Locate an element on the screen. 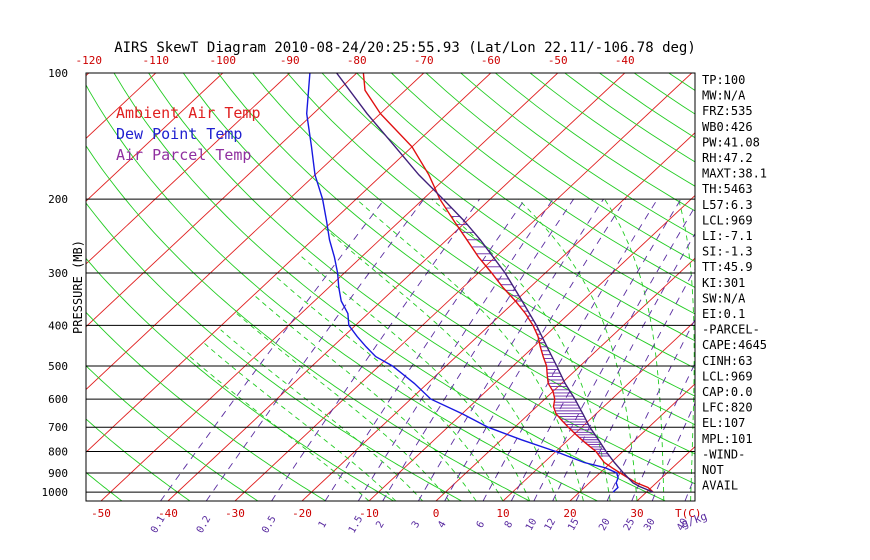  mixing-ratio-label: 40 is located at coordinates (683, 525).